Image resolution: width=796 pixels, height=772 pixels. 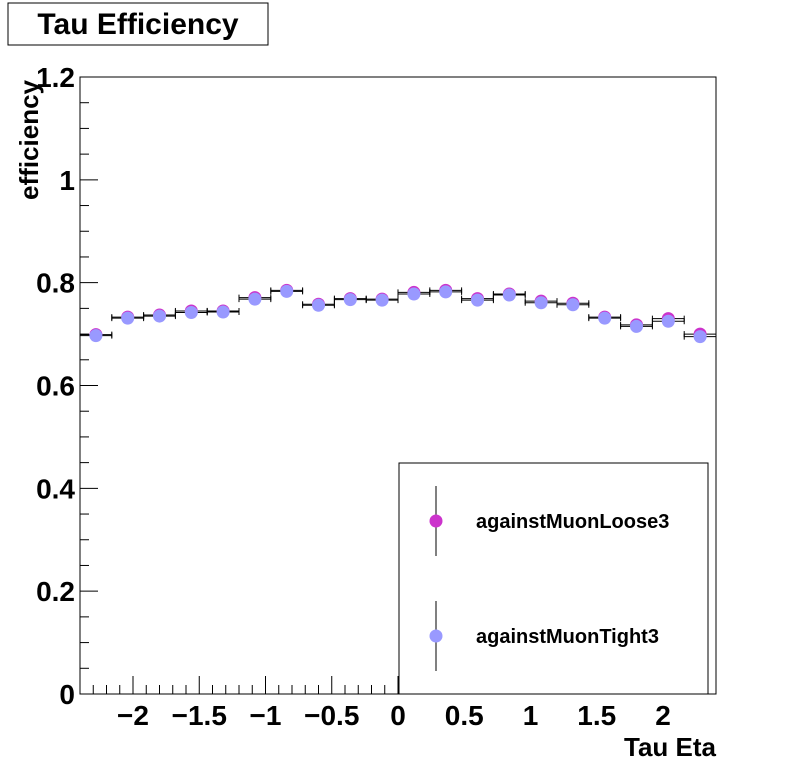 What do you see at coordinates (464, 715) in the screenshot?
I see `x-tick-label: 0.5` at bounding box center [464, 715].